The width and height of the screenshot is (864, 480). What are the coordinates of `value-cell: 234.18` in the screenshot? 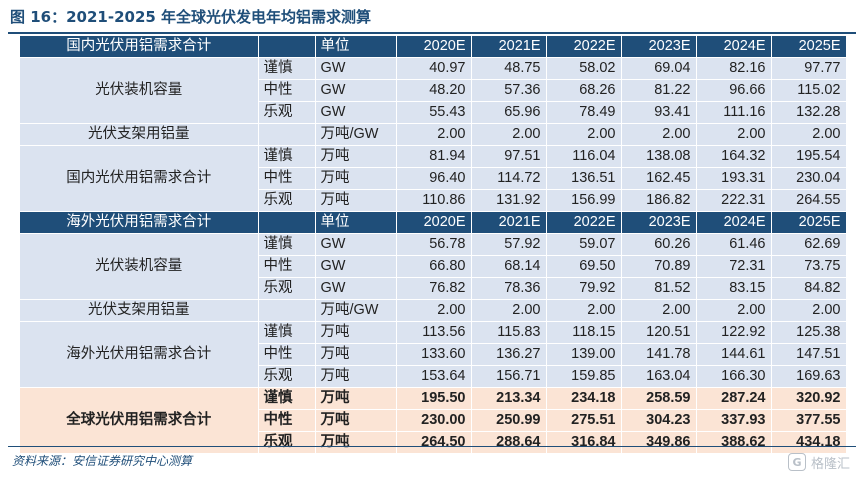 It's located at (584, 398).